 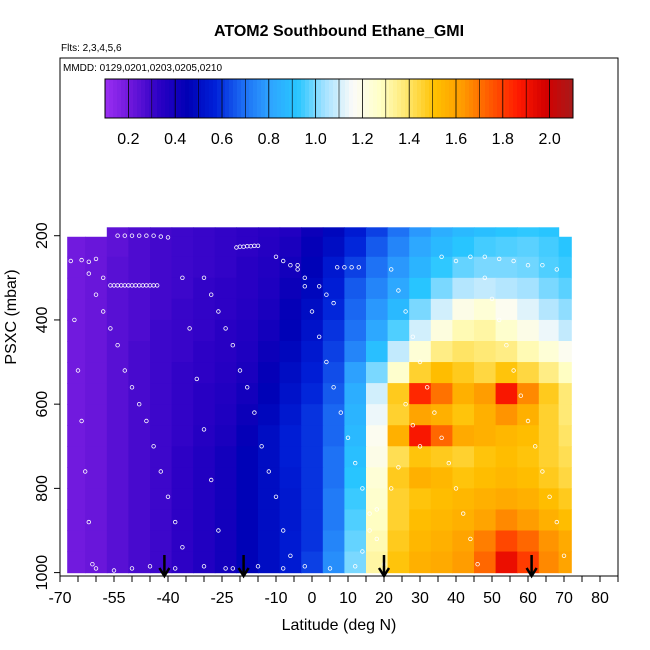 I want to click on y-tick-label: 400, so click(x=42, y=319).